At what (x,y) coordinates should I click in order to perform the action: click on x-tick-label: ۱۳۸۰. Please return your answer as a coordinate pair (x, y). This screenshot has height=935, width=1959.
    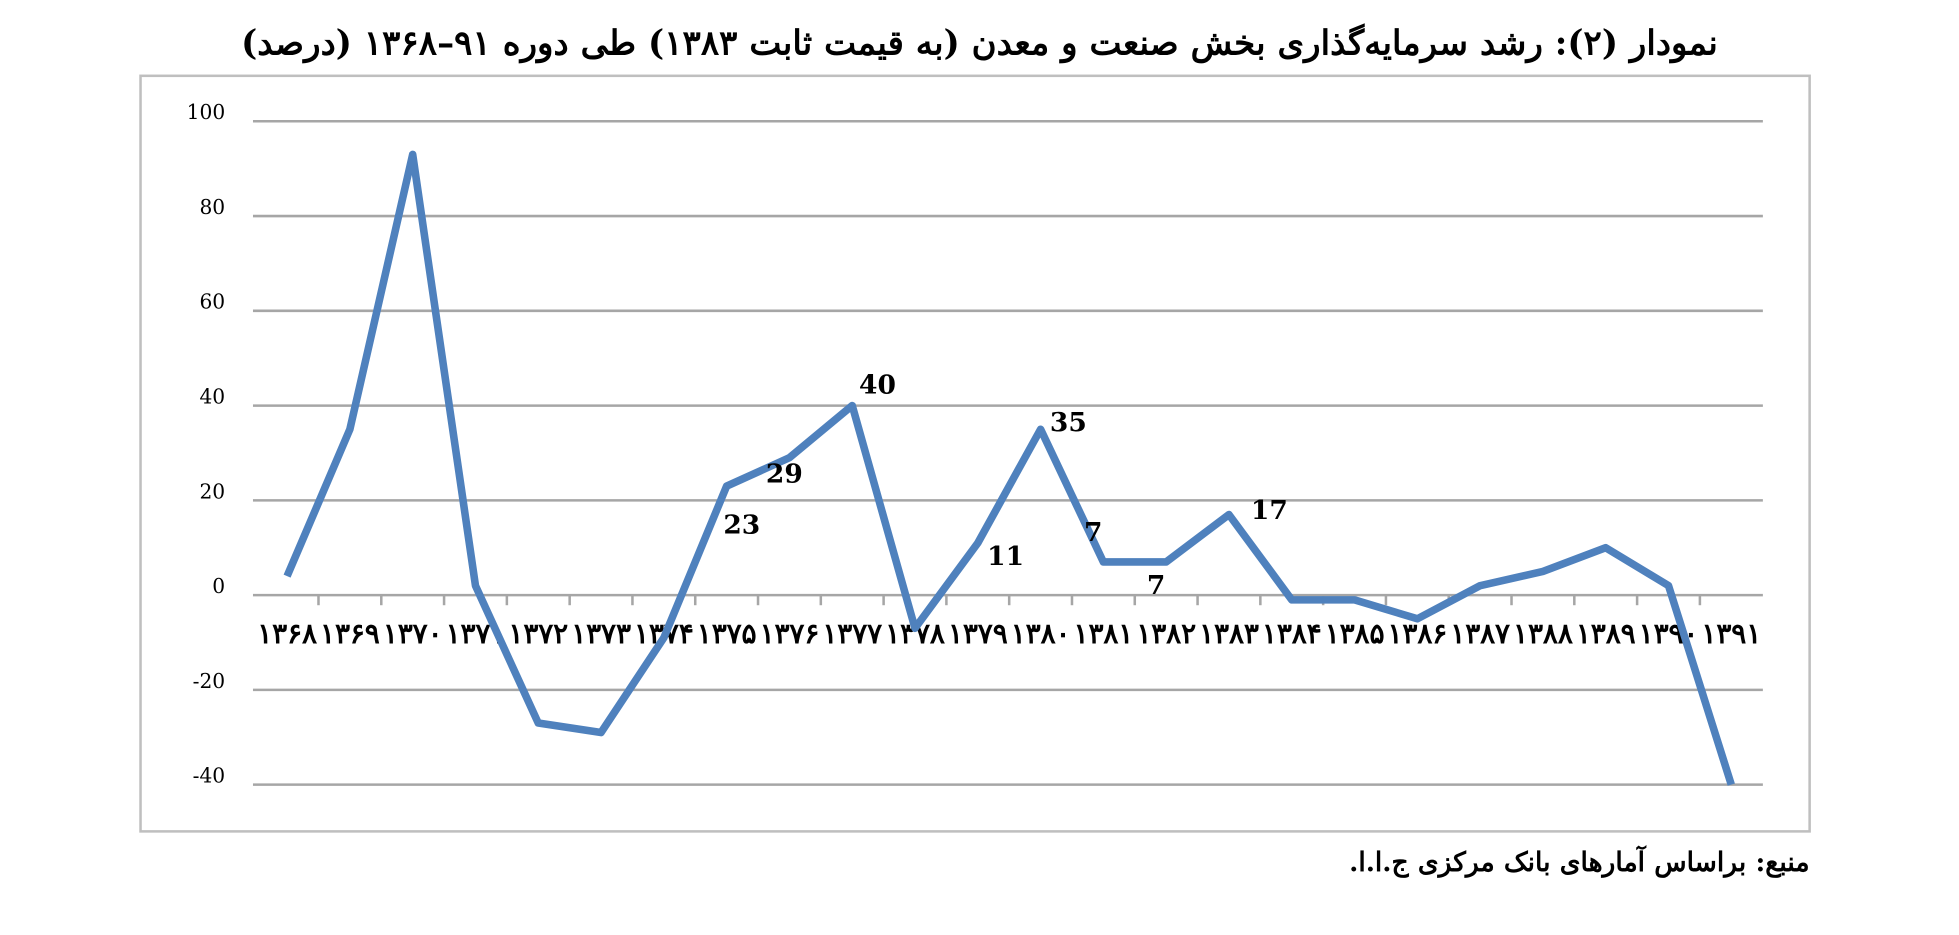
    Looking at the image, I should click on (1041, 633).